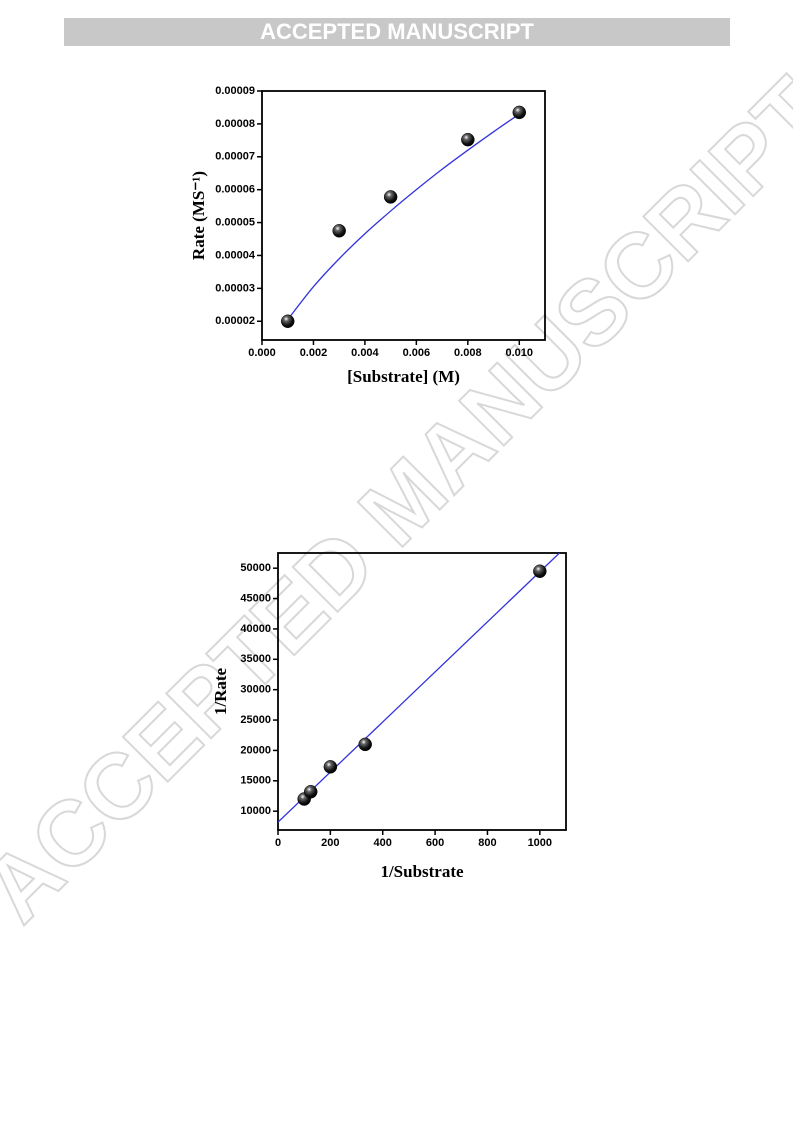 The width and height of the screenshot is (793, 1121). I want to click on x-tick-label: 0.008, so click(468, 353).